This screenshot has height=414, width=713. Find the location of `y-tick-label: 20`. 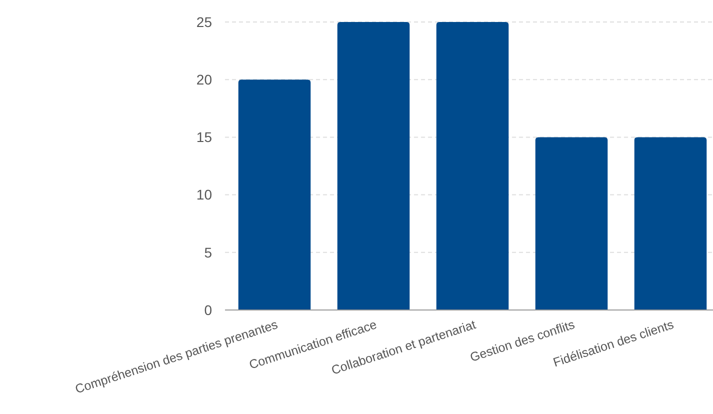

y-tick-label: 20 is located at coordinates (204, 80).